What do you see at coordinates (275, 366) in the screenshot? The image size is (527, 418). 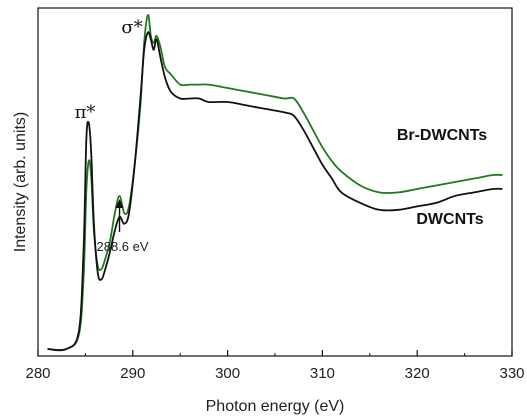 I see `x-ticks: 280 290 300 310 320 330` at bounding box center [275, 366].